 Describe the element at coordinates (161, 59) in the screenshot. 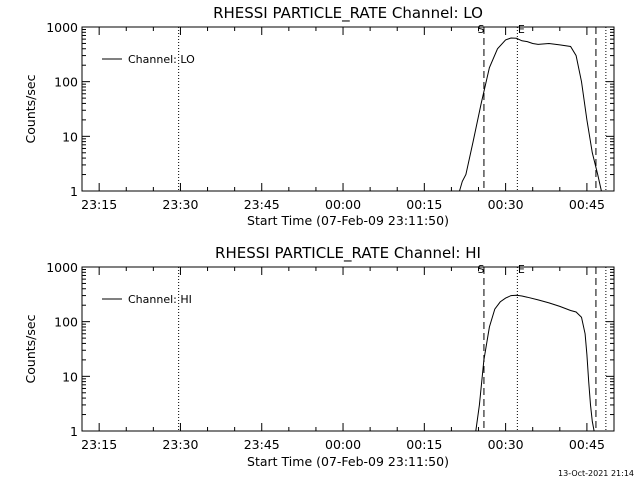

I see `legend-label: Channel: LO` at that location.